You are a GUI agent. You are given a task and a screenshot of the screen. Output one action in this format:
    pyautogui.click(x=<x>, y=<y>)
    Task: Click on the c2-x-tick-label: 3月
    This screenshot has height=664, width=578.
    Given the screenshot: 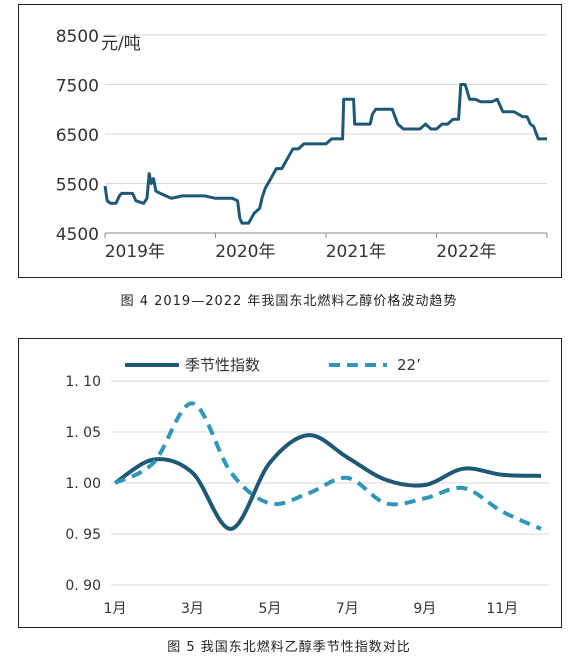 What is the action you would take?
    pyautogui.click(x=192, y=609)
    